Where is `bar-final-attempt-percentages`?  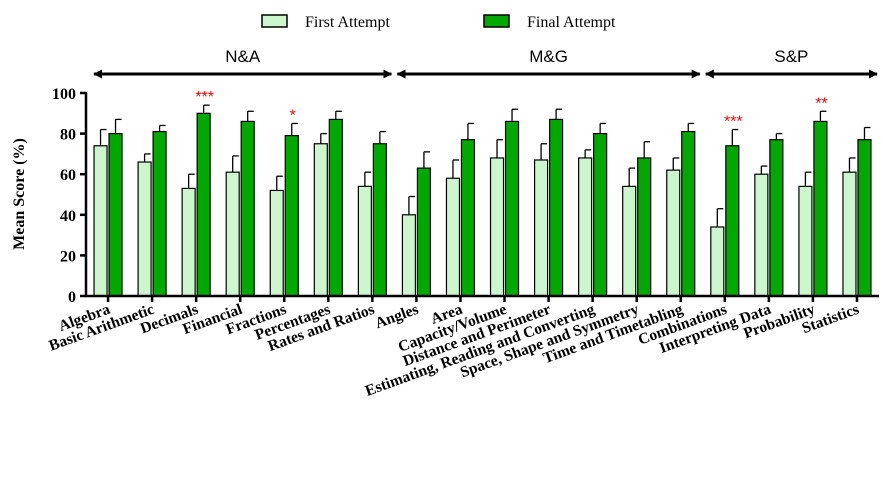
bar-final-attempt-percentages is located at coordinates (335, 207).